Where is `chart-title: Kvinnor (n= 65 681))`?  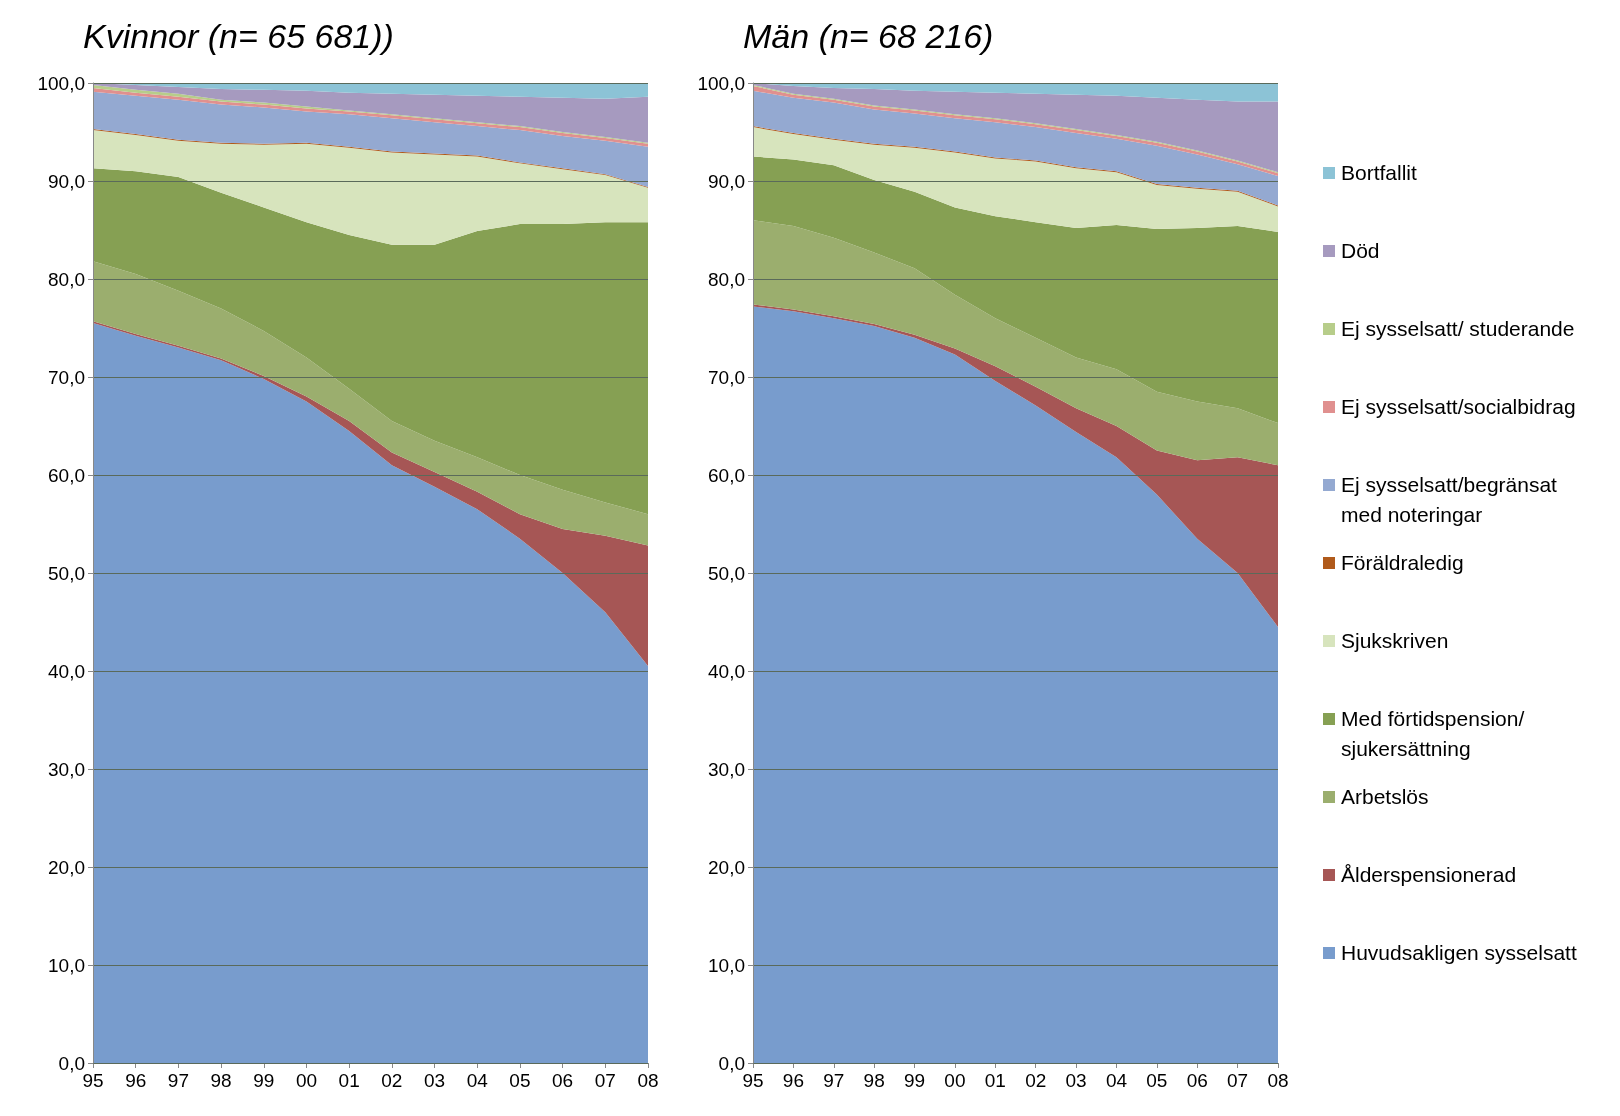 chart-title: Kvinnor (n= 65 681)) is located at coordinates (238, 36).